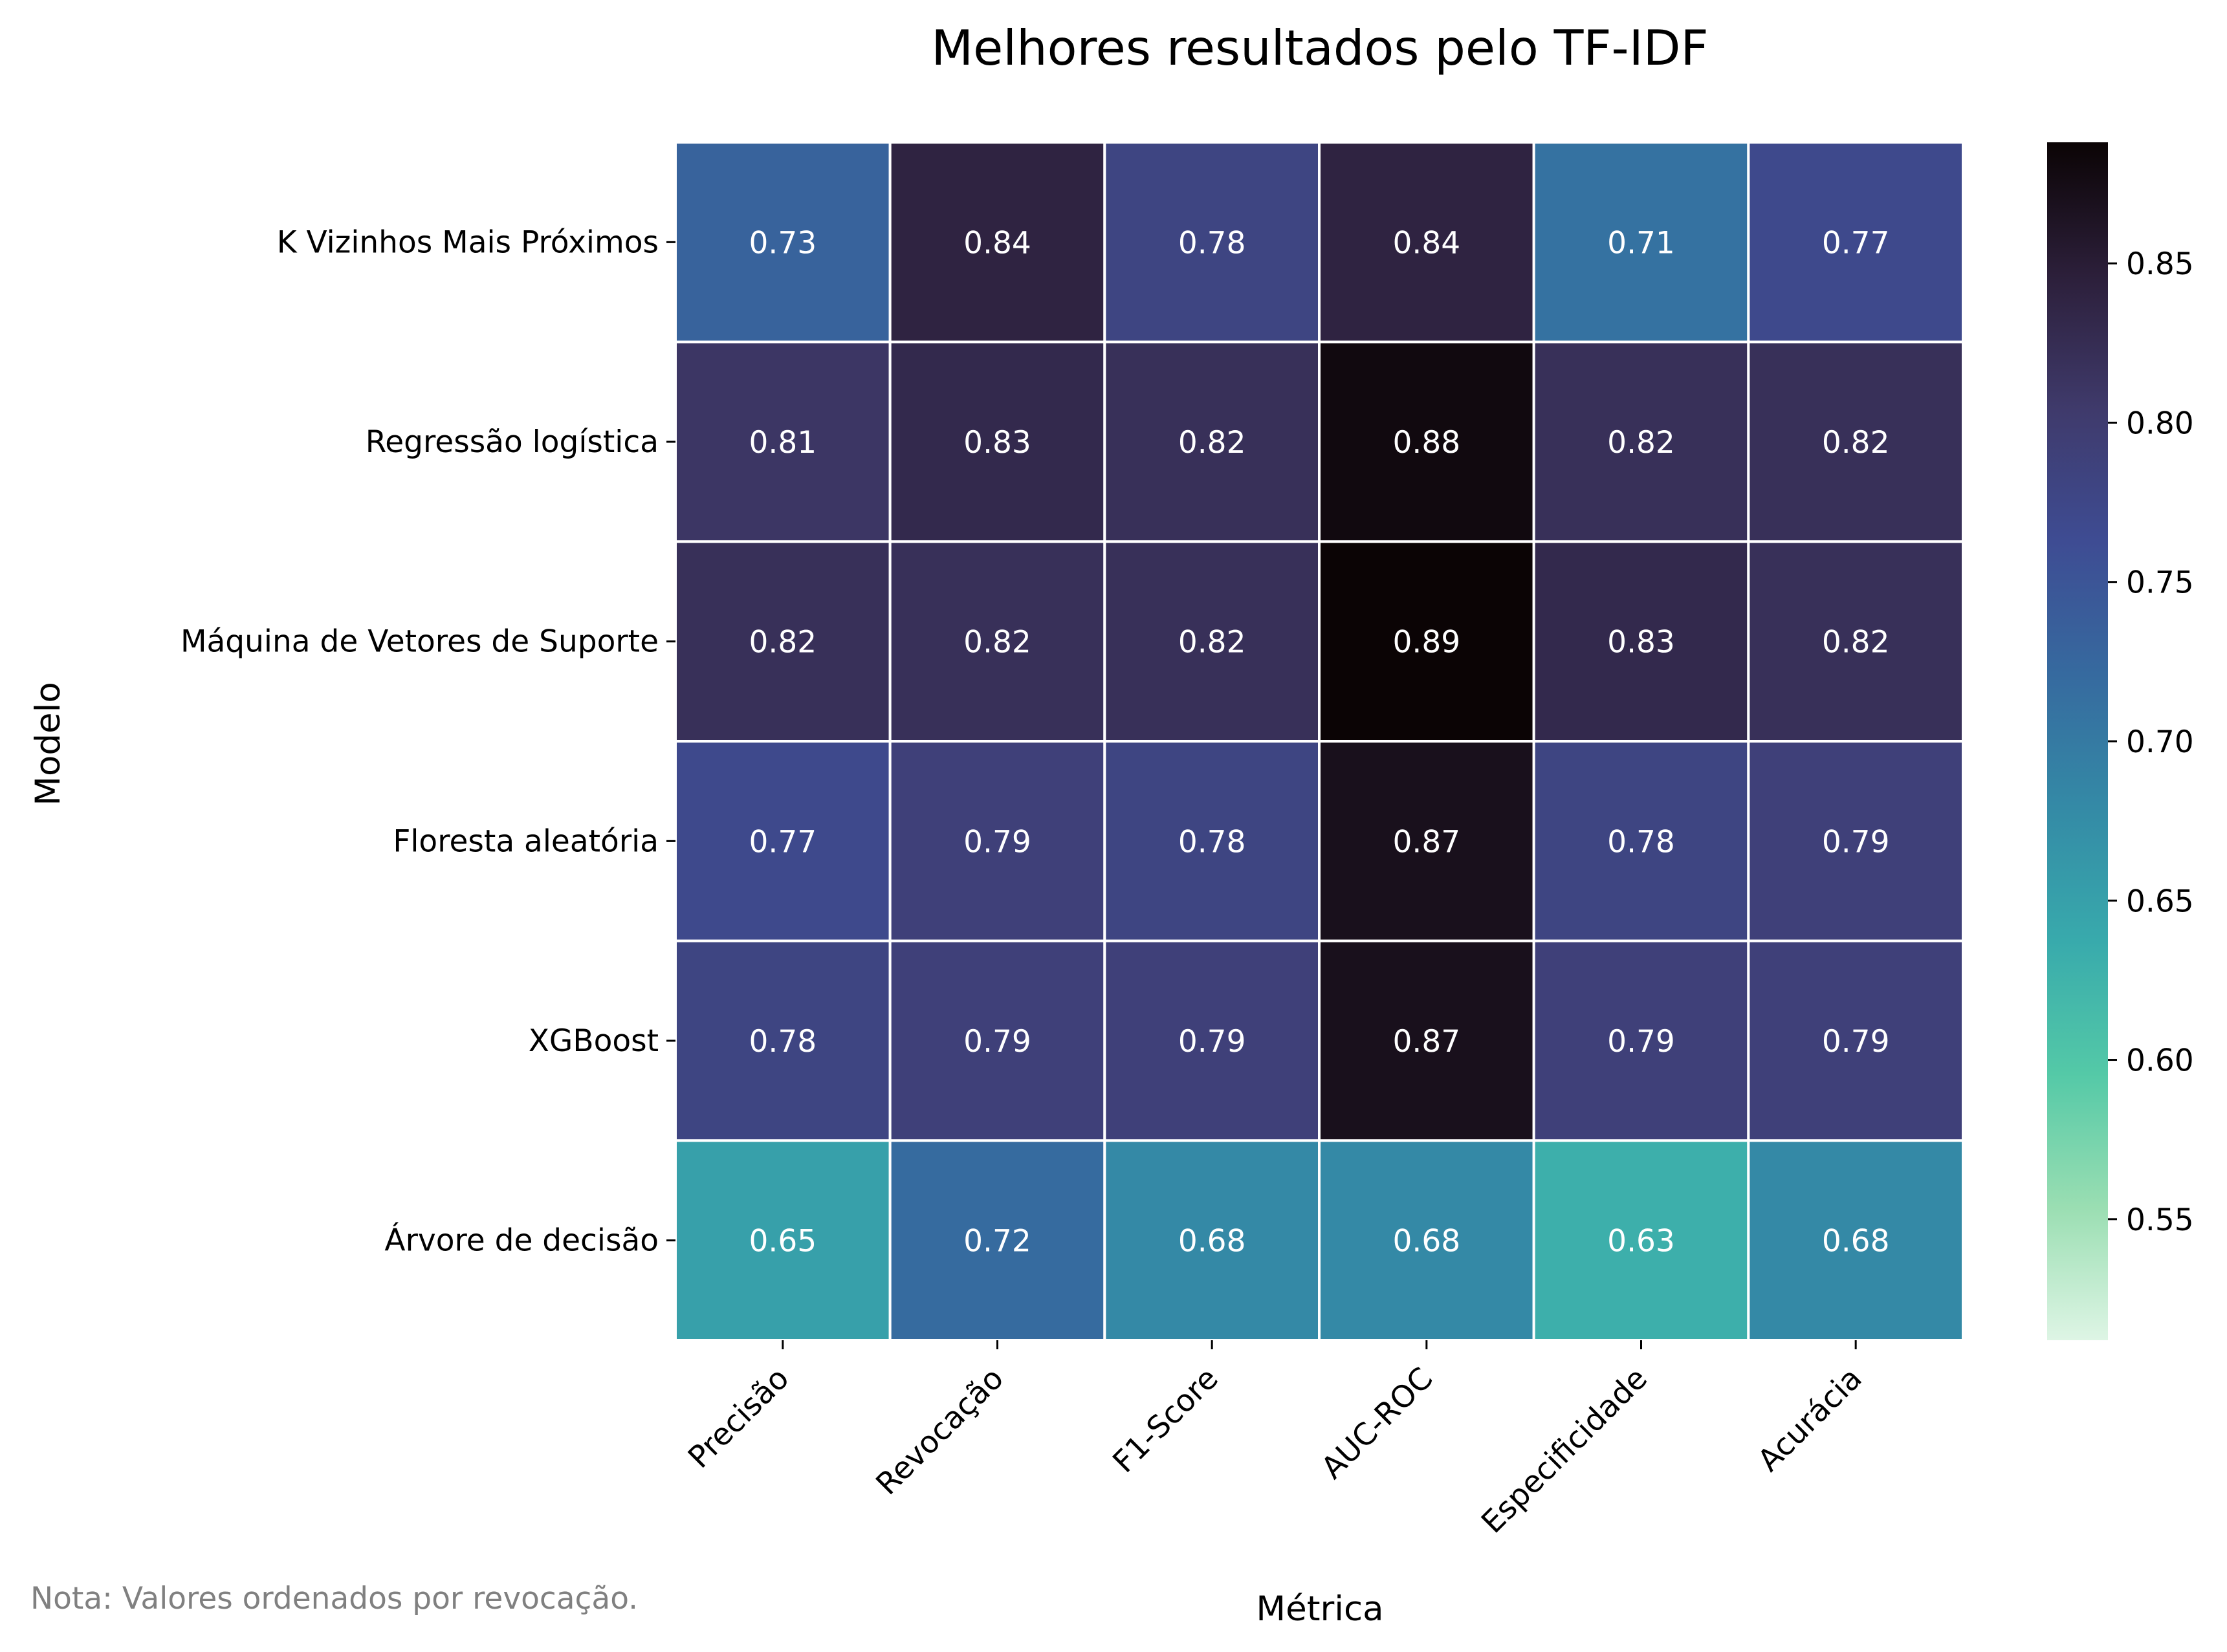 The width and height of the screenshot is (2227, 1652). What do you see at coordinates (512, 442) in the screenshot?
I see `row-tick-label: Regressão logística` at bounding box center [512, 442].